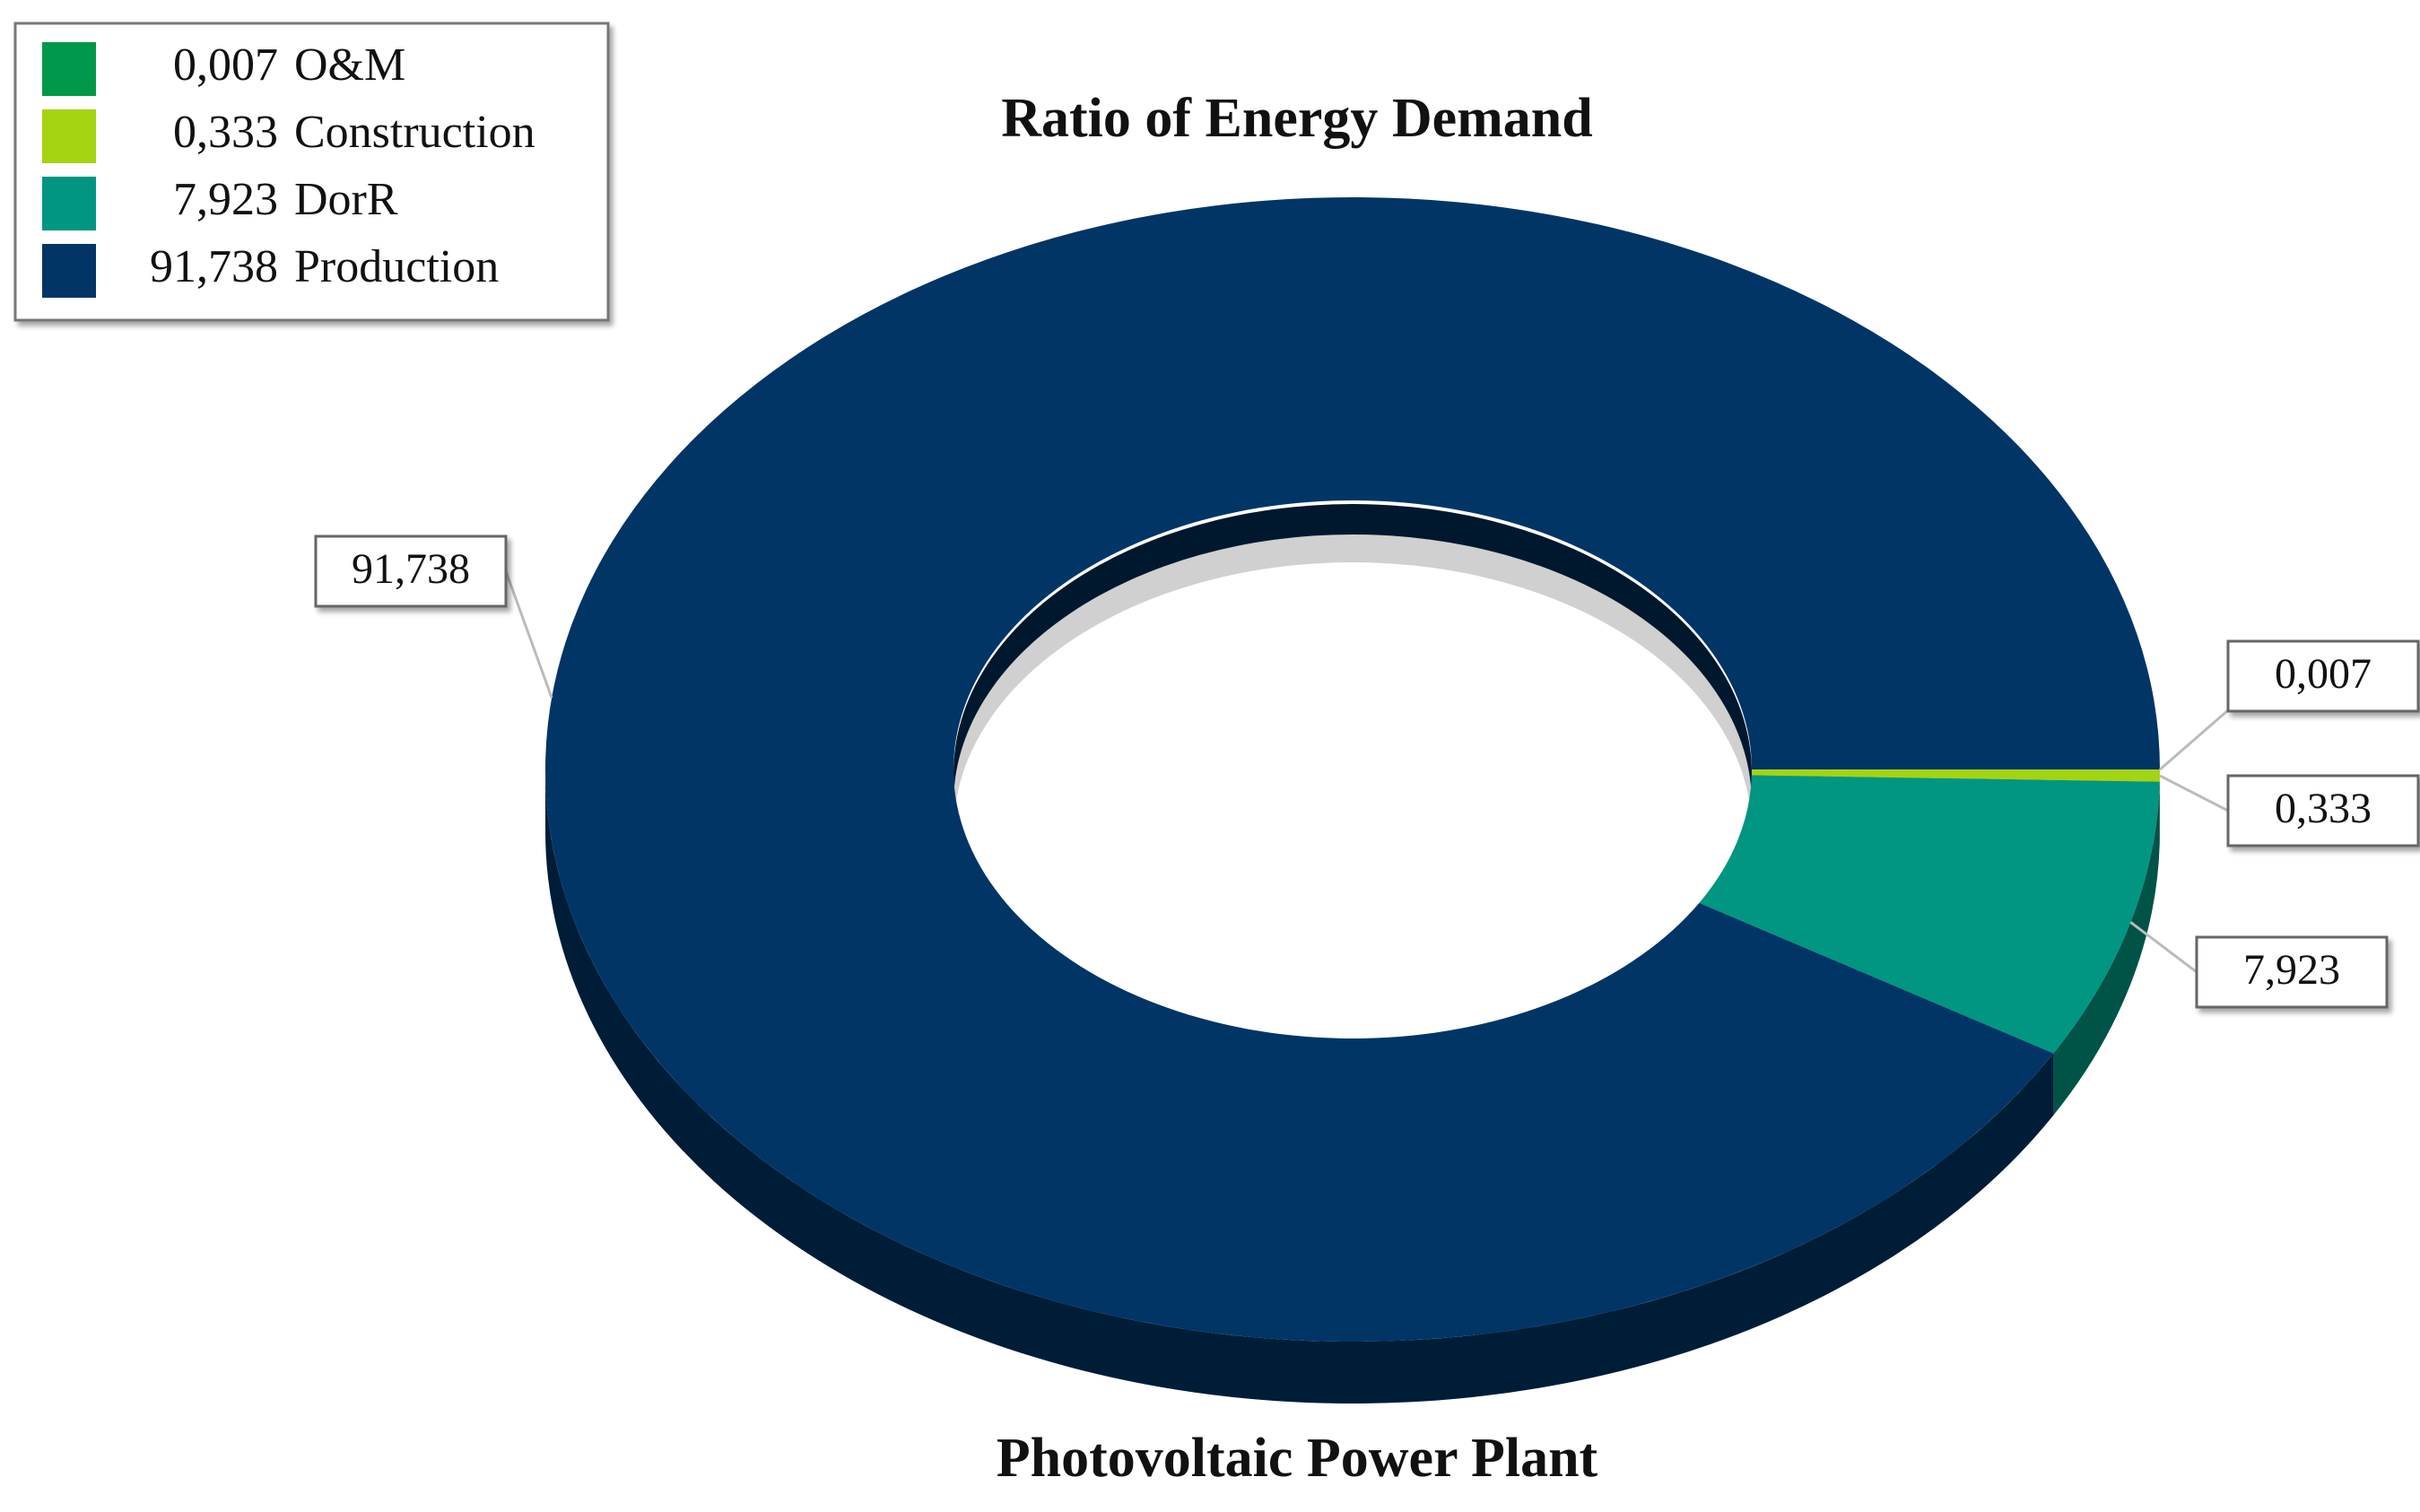 The width and height of the screenshot is (2420, 1512). I want to click on legend-name: Production, so click(397, 266).